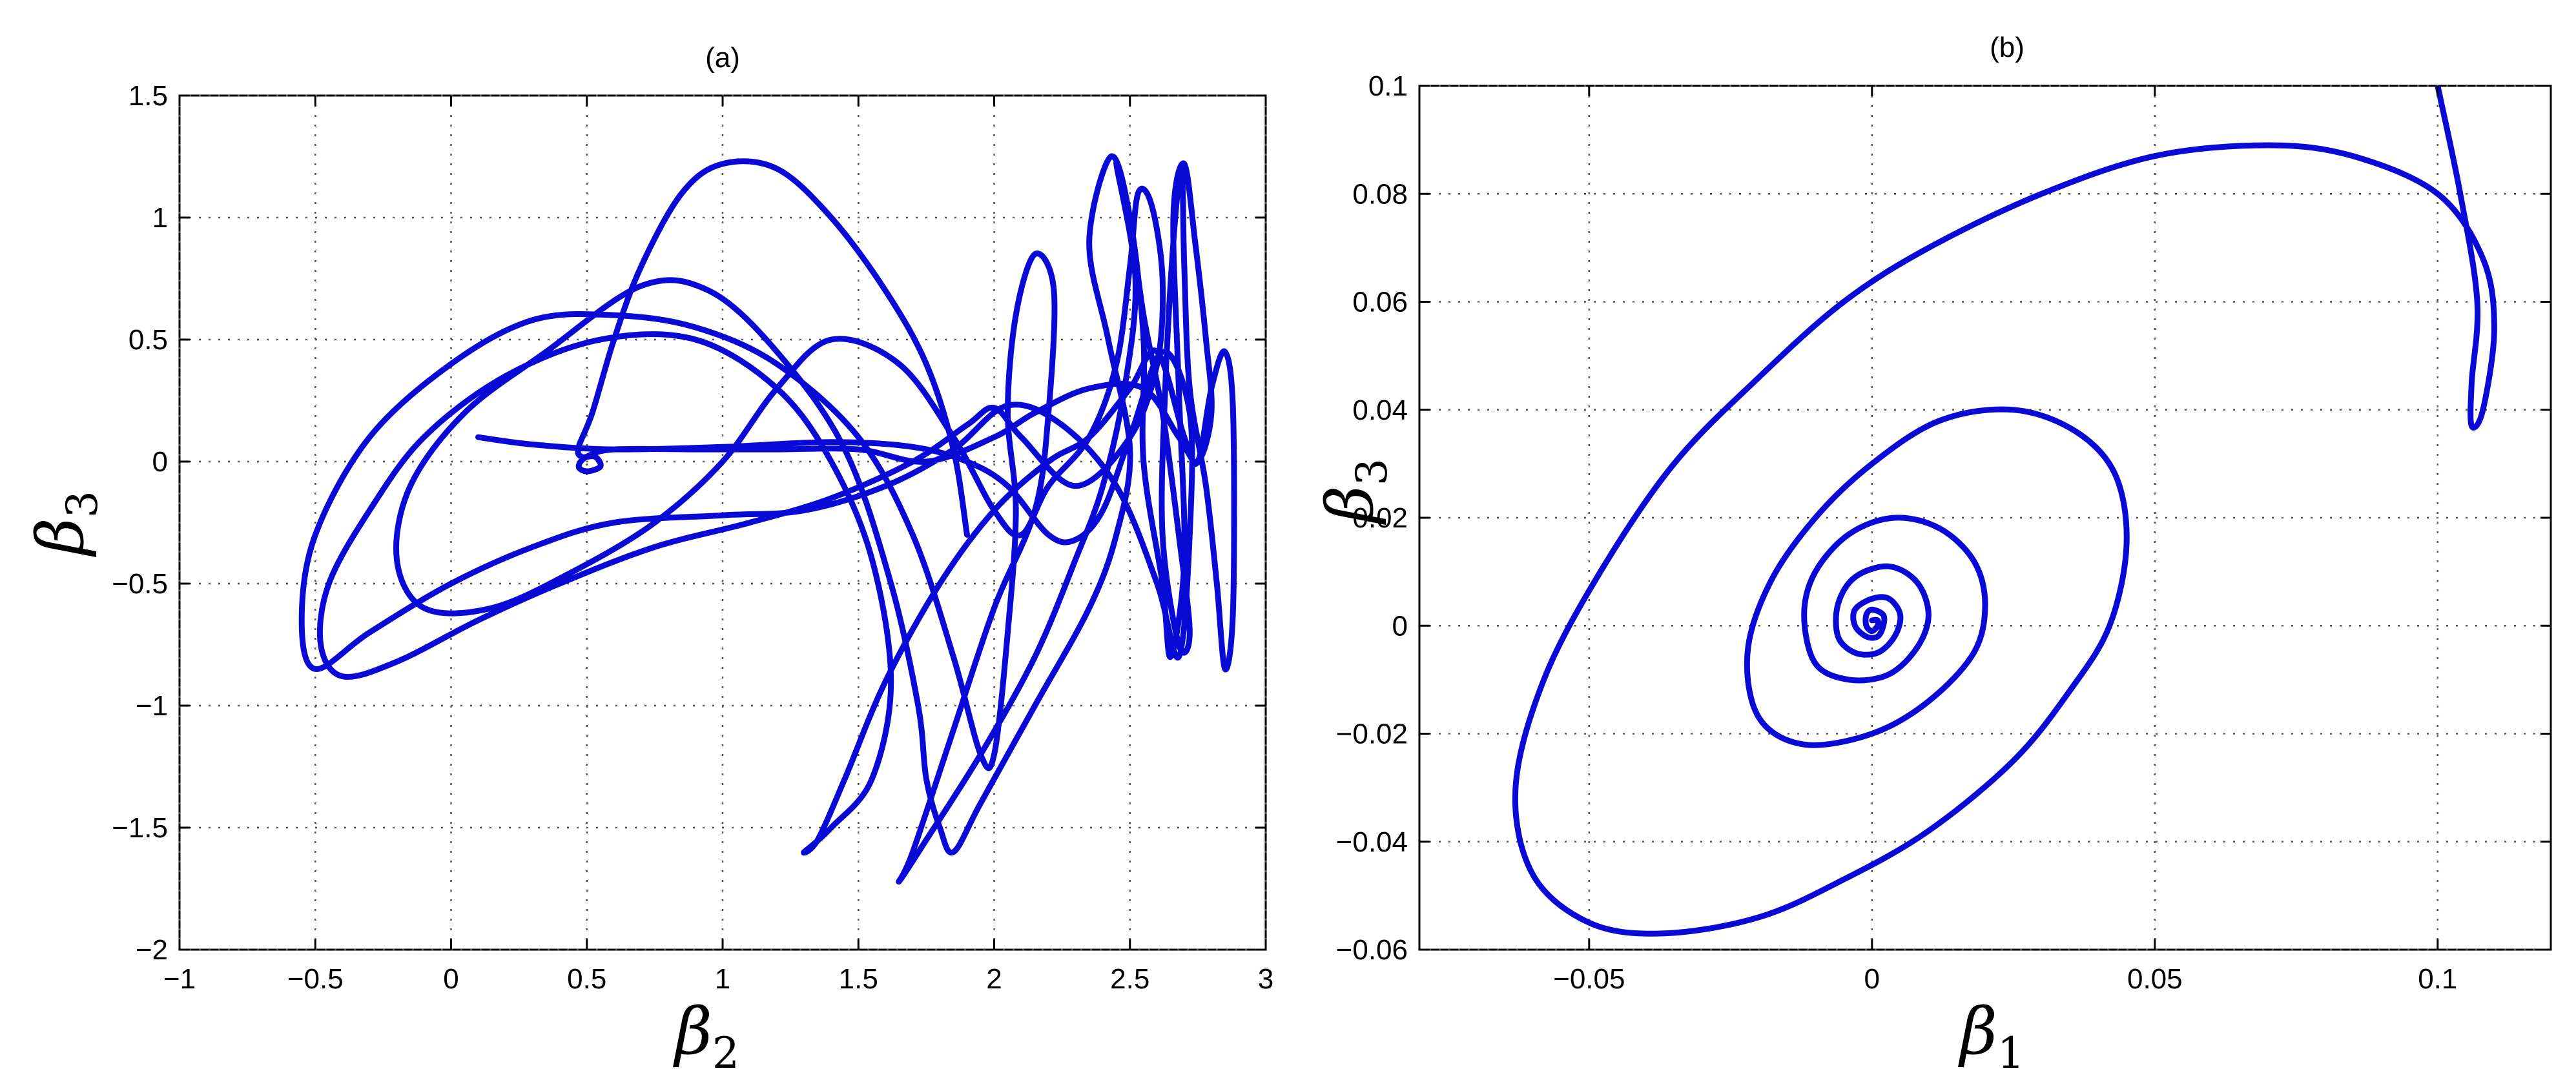 This screenshot has width=2576, height=1082. What do you see at coordinates (2437, 979) in the screenshot?
I see `panel-b-x-tick-label: 0.1` at bounding box center [2437, 979].